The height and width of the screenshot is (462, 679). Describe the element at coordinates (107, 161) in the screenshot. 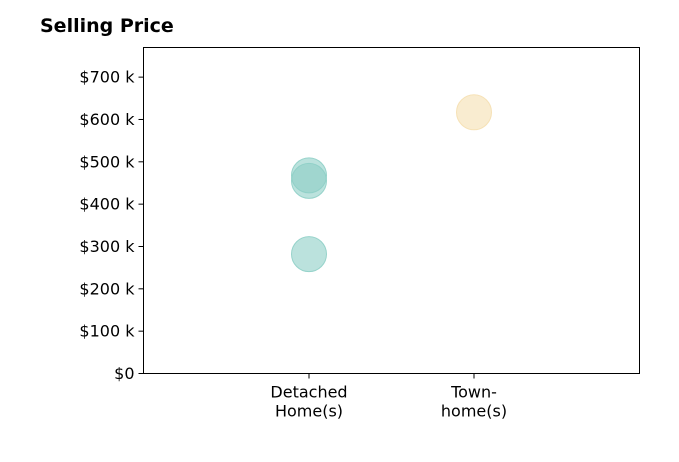

I see `y-tick-label: $500 k` at that location.